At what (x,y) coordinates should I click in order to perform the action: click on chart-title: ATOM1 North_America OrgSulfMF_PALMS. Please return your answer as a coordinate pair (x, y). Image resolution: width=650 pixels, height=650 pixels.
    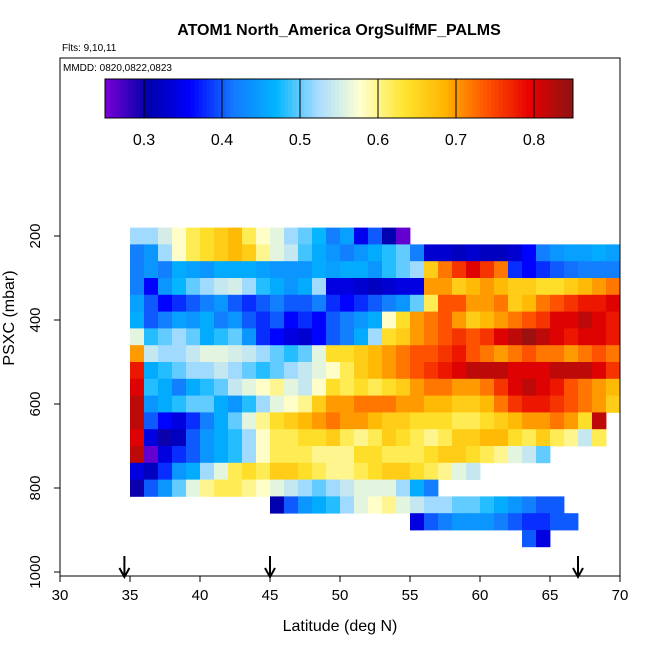
    Looking at the image, I should click on (339, 30).